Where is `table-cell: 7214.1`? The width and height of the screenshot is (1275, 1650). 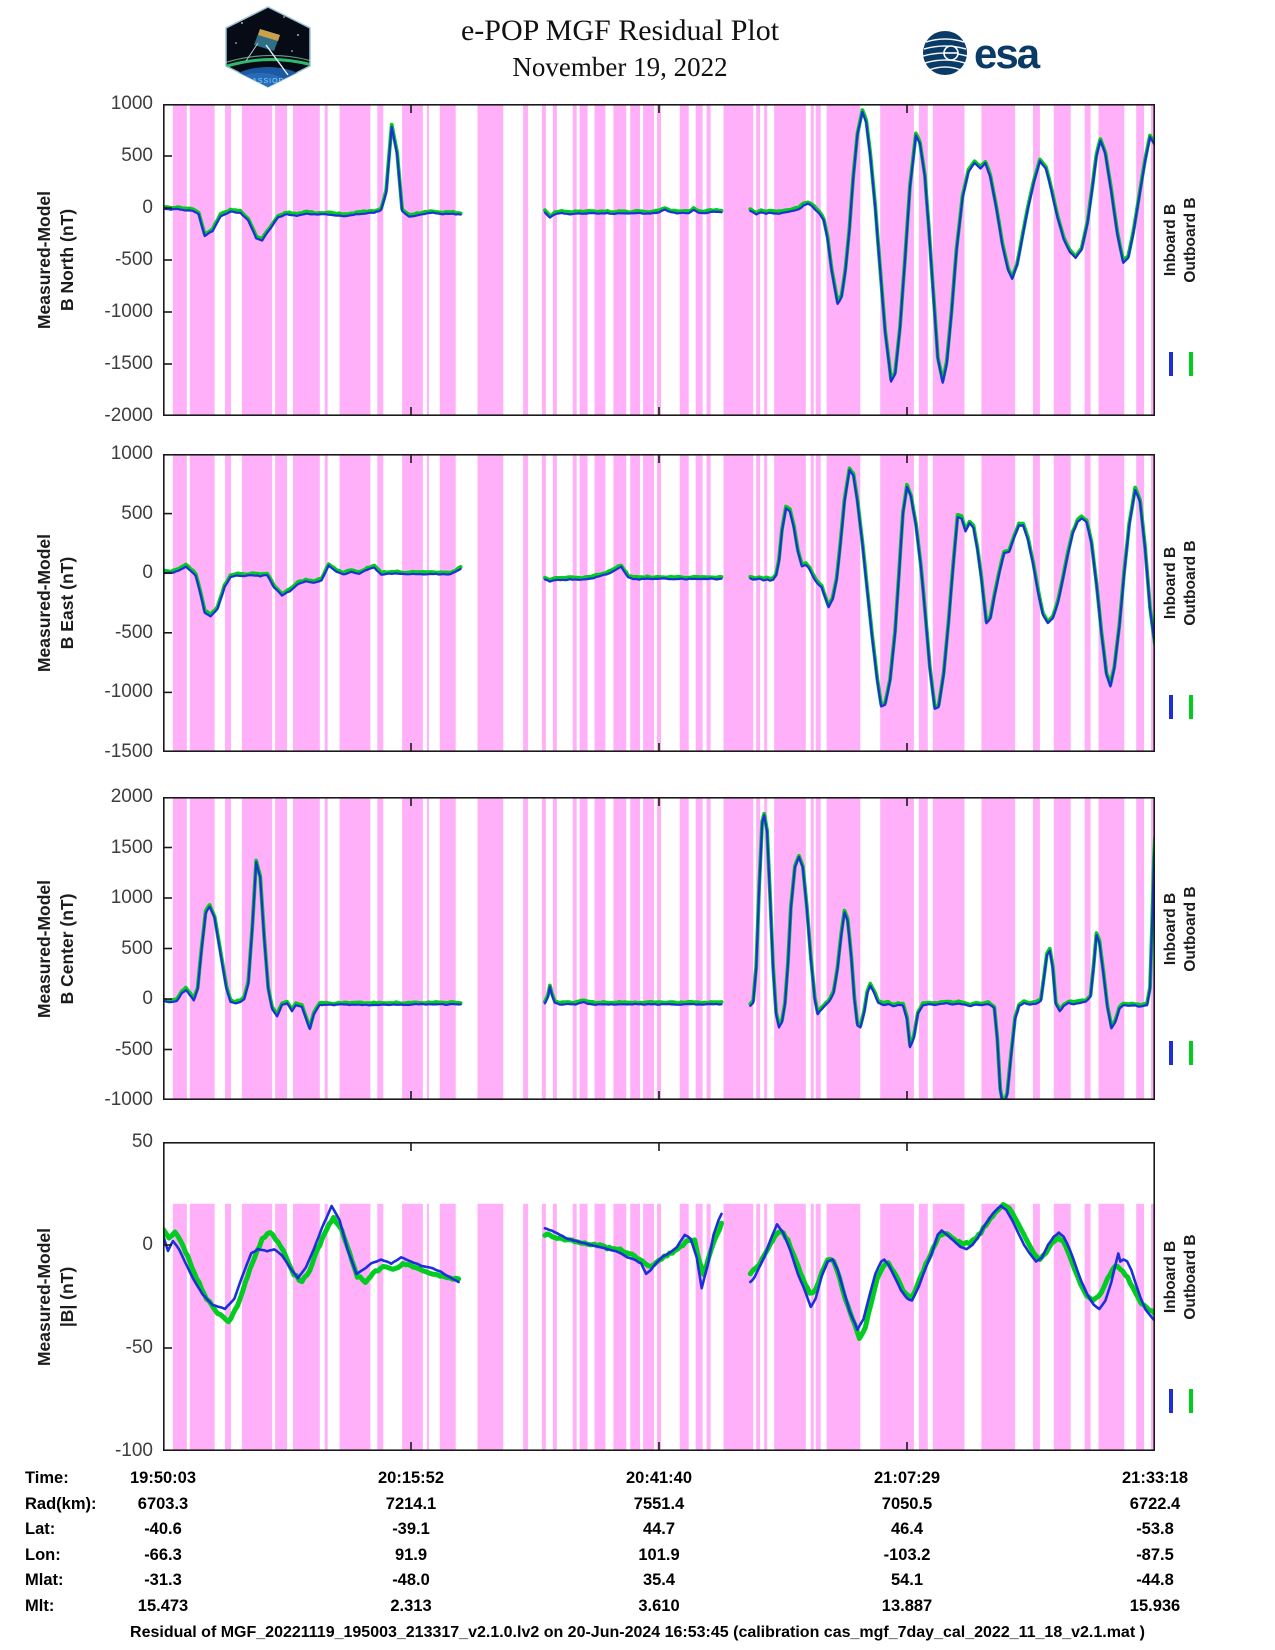 table-cell: 7214.1 is located at coordinates (411, 1503).